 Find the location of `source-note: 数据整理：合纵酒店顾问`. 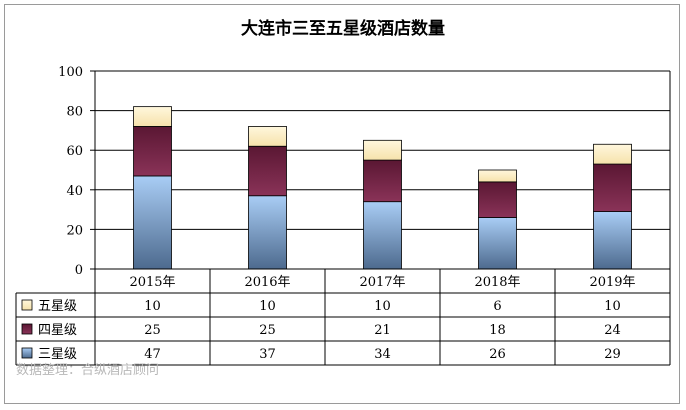

source-note: 数据整理：合纵酒店顾问 is located at coordinates (88, 370).